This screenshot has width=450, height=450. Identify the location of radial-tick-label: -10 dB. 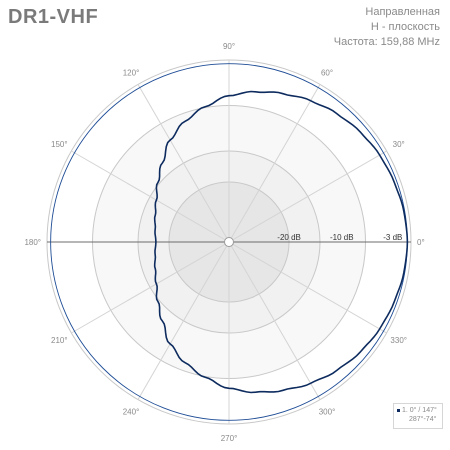
(342, 237).